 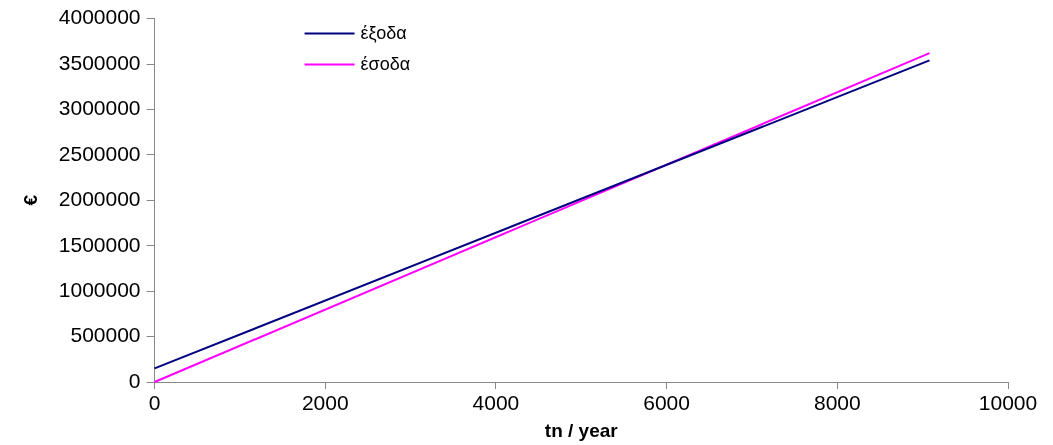 What do you see at coordinates (99, 62) in the screenshot?
I see `y-tick-label: 3500000` at bounding box center [99, 62].